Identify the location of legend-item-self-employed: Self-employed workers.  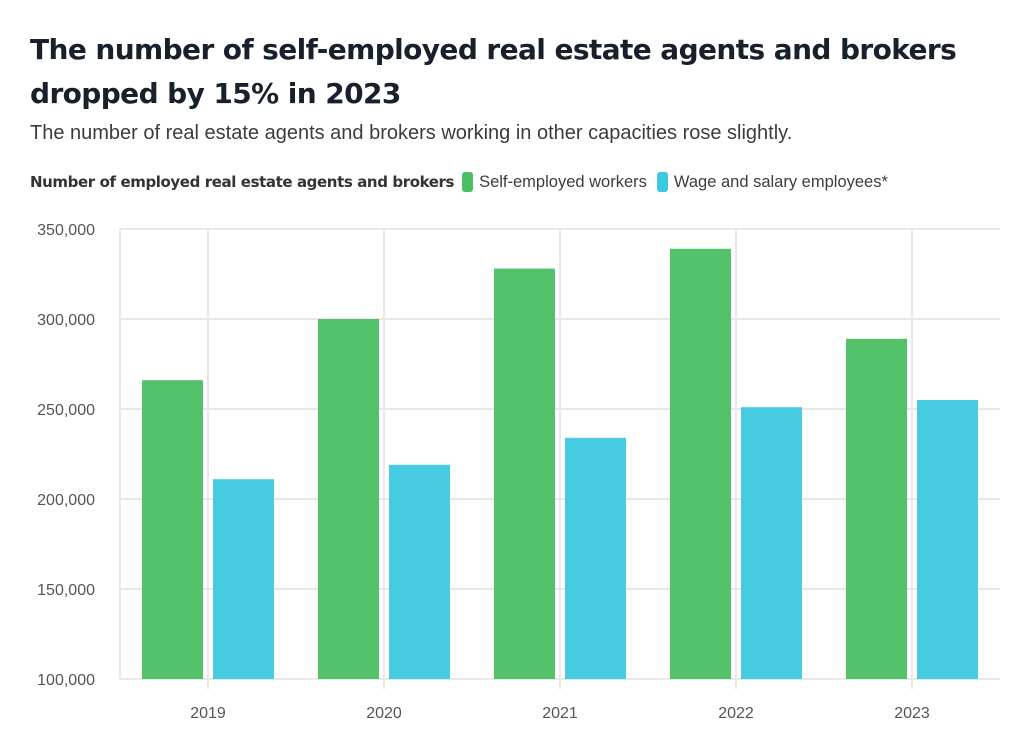
(554, 182).